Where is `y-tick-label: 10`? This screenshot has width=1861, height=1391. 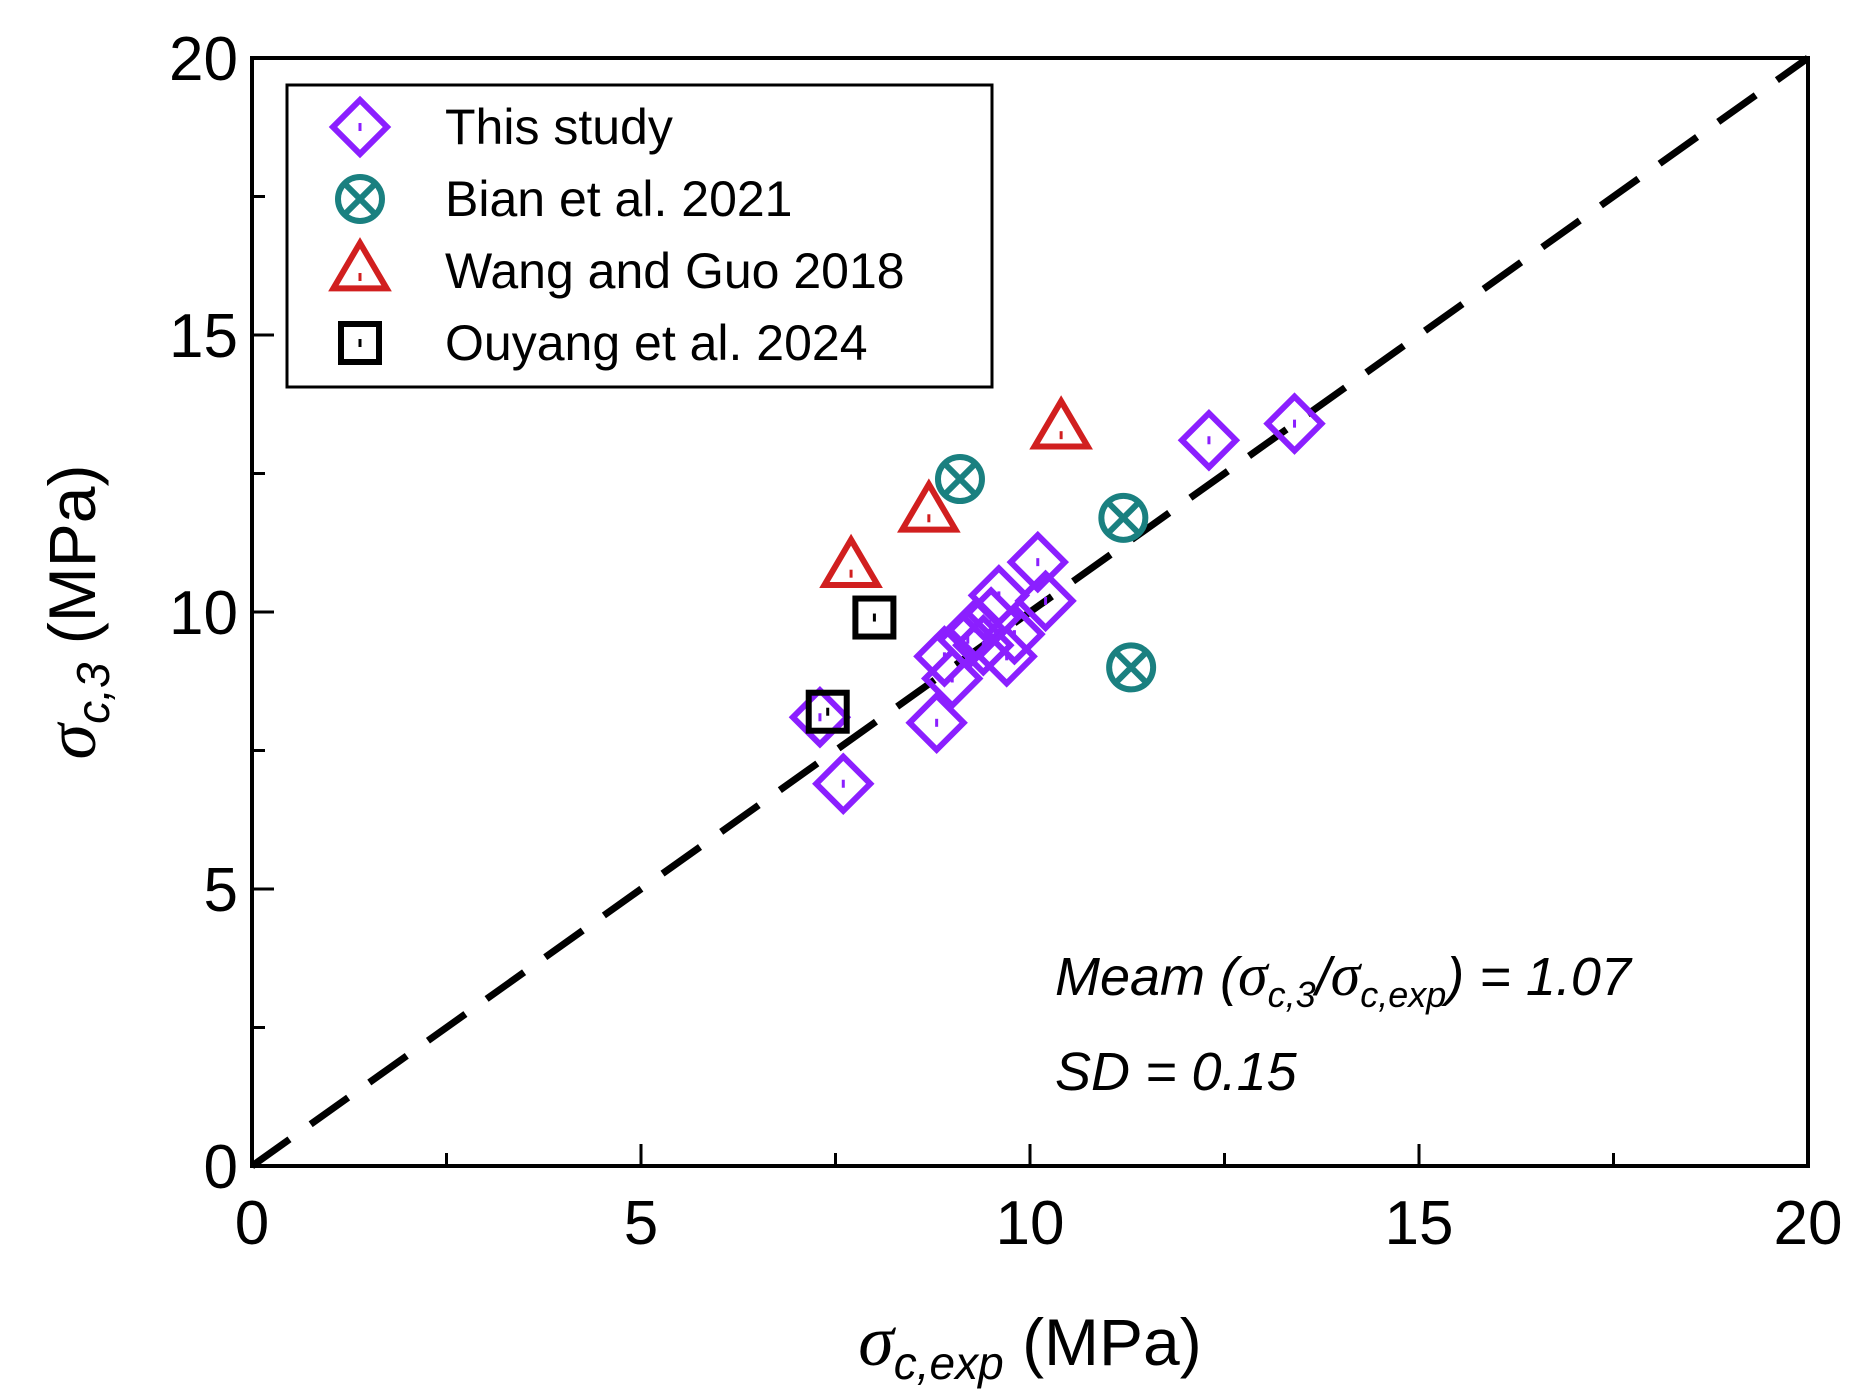 y-tick-label: 10 is located at coordinates (203, 613).